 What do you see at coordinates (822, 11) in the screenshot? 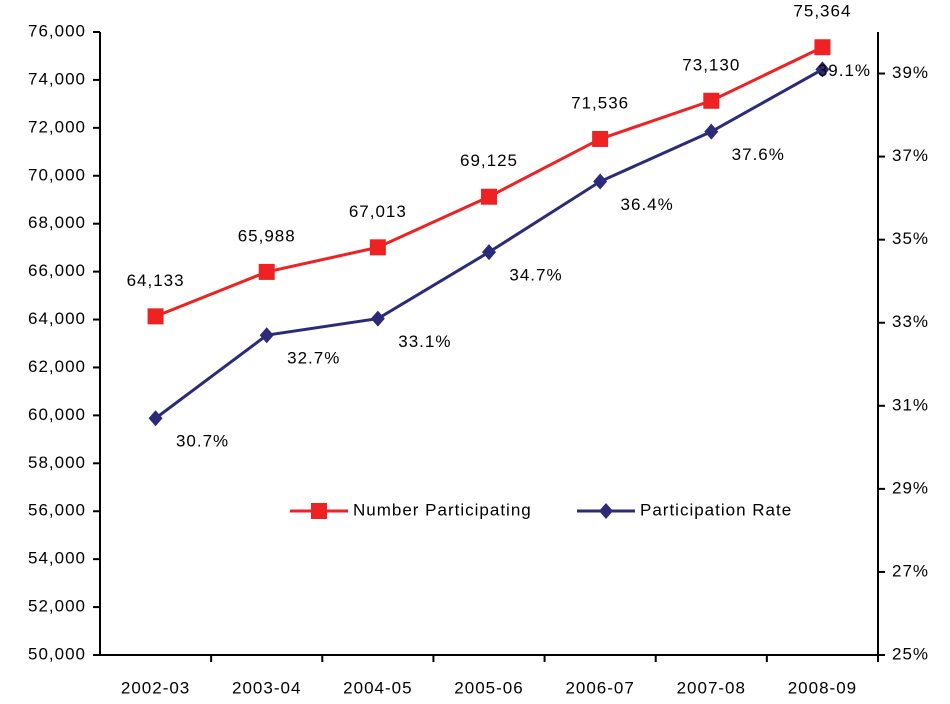
I see `data-label: 75,364` at bounding box center [822, 11].